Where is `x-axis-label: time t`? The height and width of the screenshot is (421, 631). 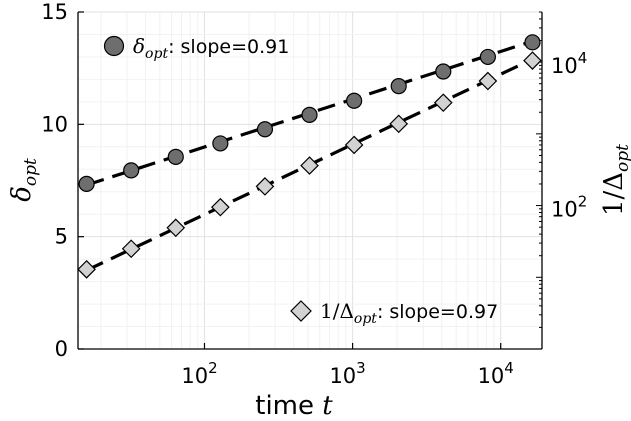
x-axis-label: time t is located at coordinates (294, 406).